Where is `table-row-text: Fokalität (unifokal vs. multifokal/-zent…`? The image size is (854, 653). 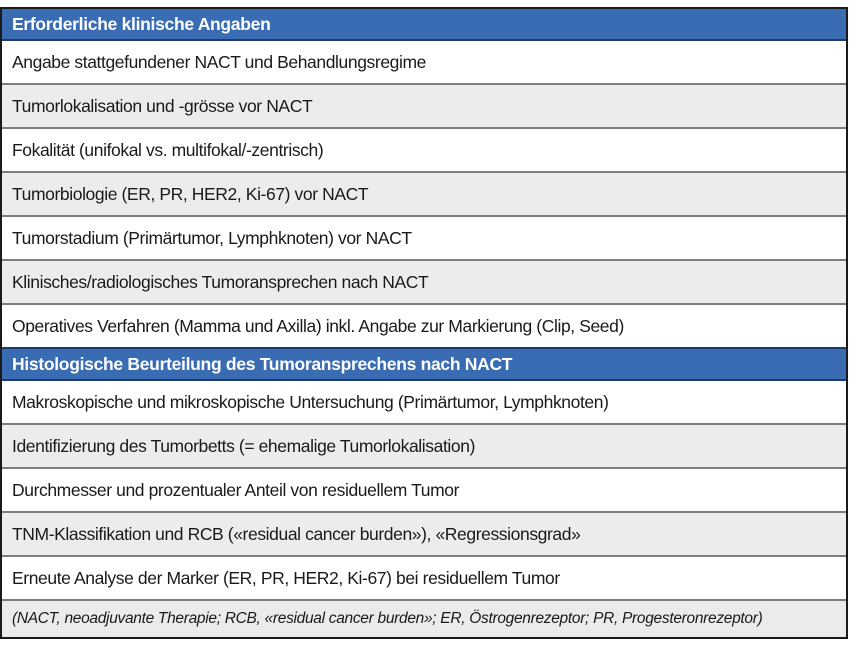
table-row-text: Fokalität (unifokal vs. multifokal/-zent… is located at coordinates (168, 149).